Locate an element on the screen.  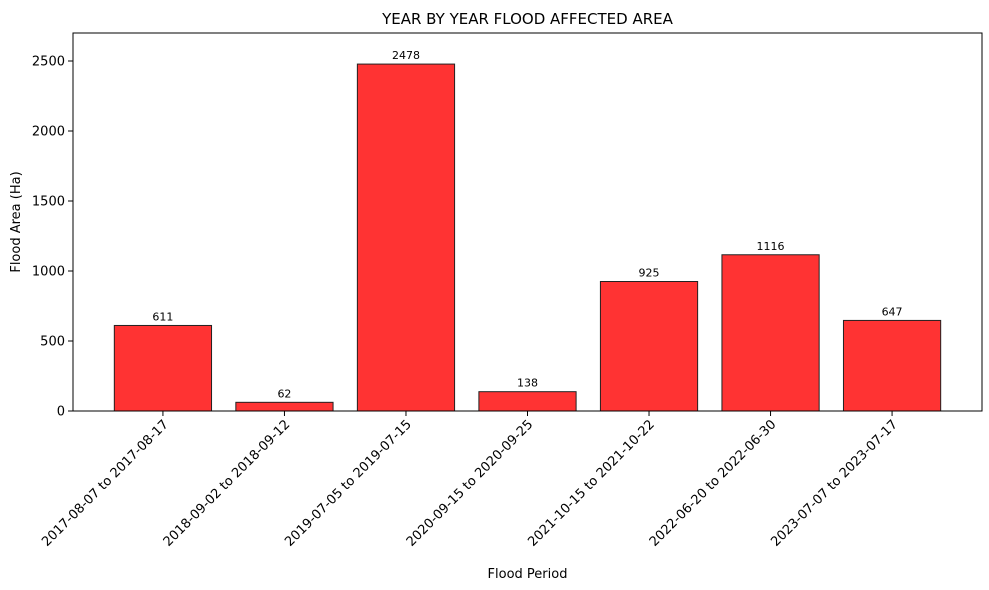
y-tick-label: 2000 is located at coordinates (48, 132).